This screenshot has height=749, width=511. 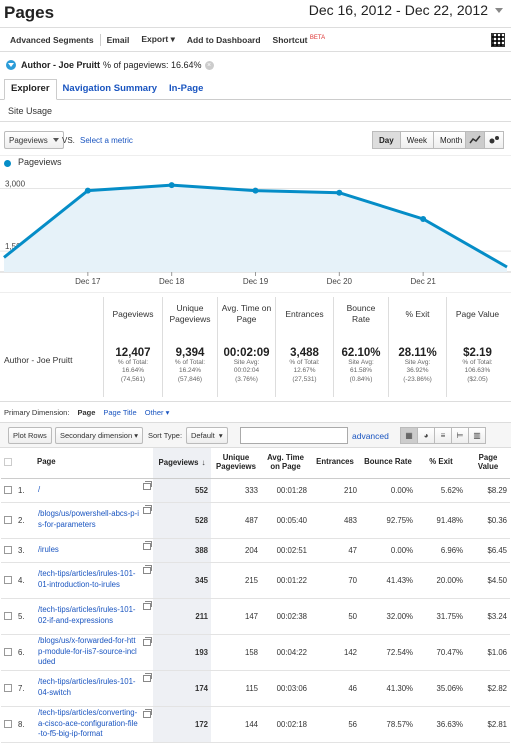 I want to click on page-link: /tech-tips/articles/irules-101-04-switch, so click(x=87, y=687).